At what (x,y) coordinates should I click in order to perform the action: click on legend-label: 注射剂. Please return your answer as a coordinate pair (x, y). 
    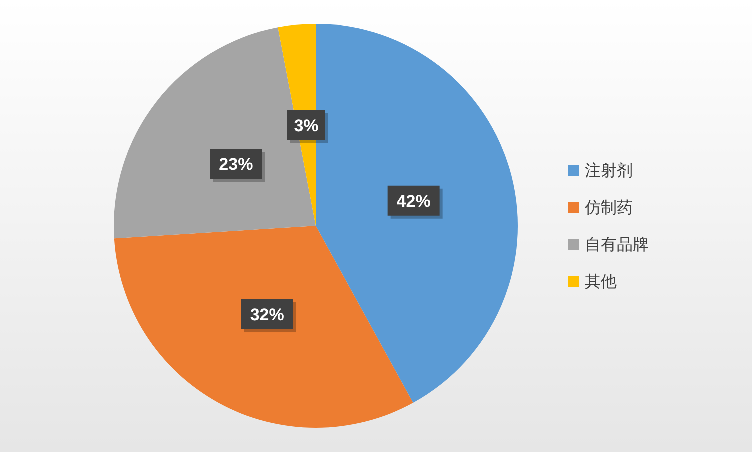
    Looking at the image, I should click on (609, 171).